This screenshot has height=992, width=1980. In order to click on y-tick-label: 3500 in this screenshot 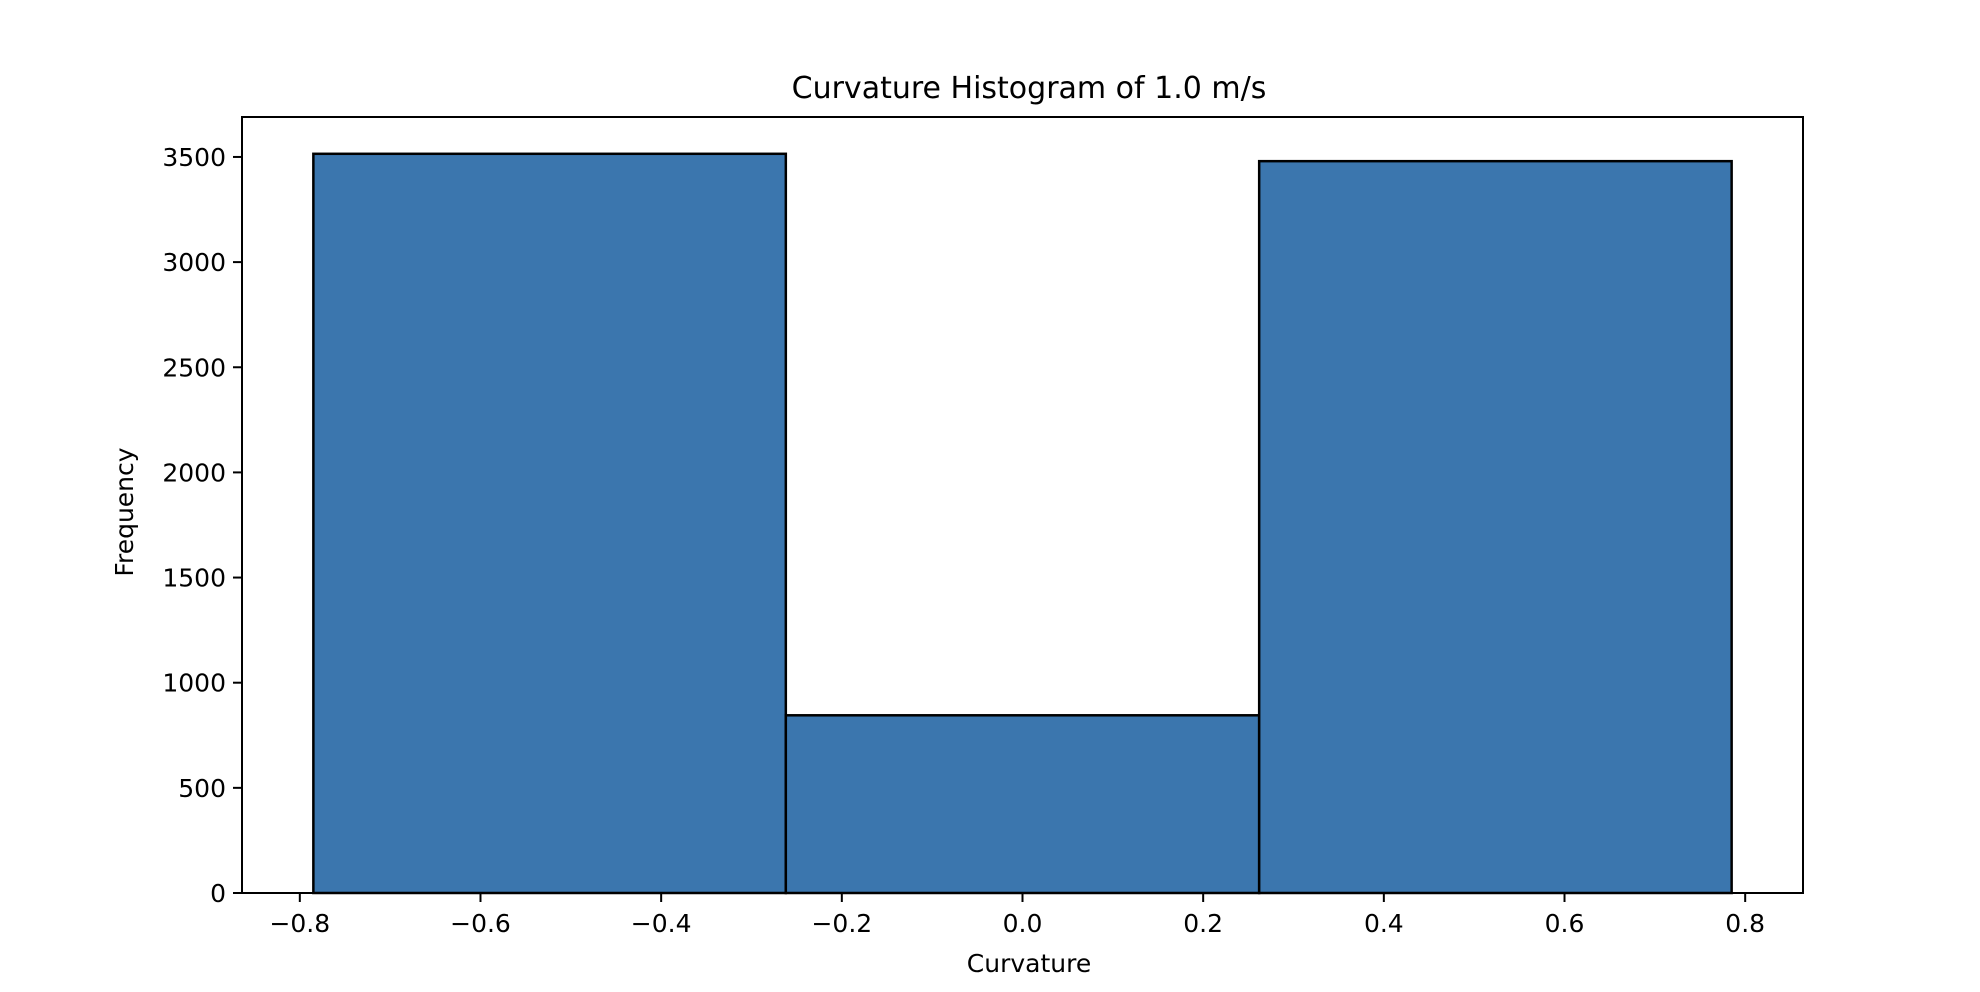, I will do `click(194, 157)`.